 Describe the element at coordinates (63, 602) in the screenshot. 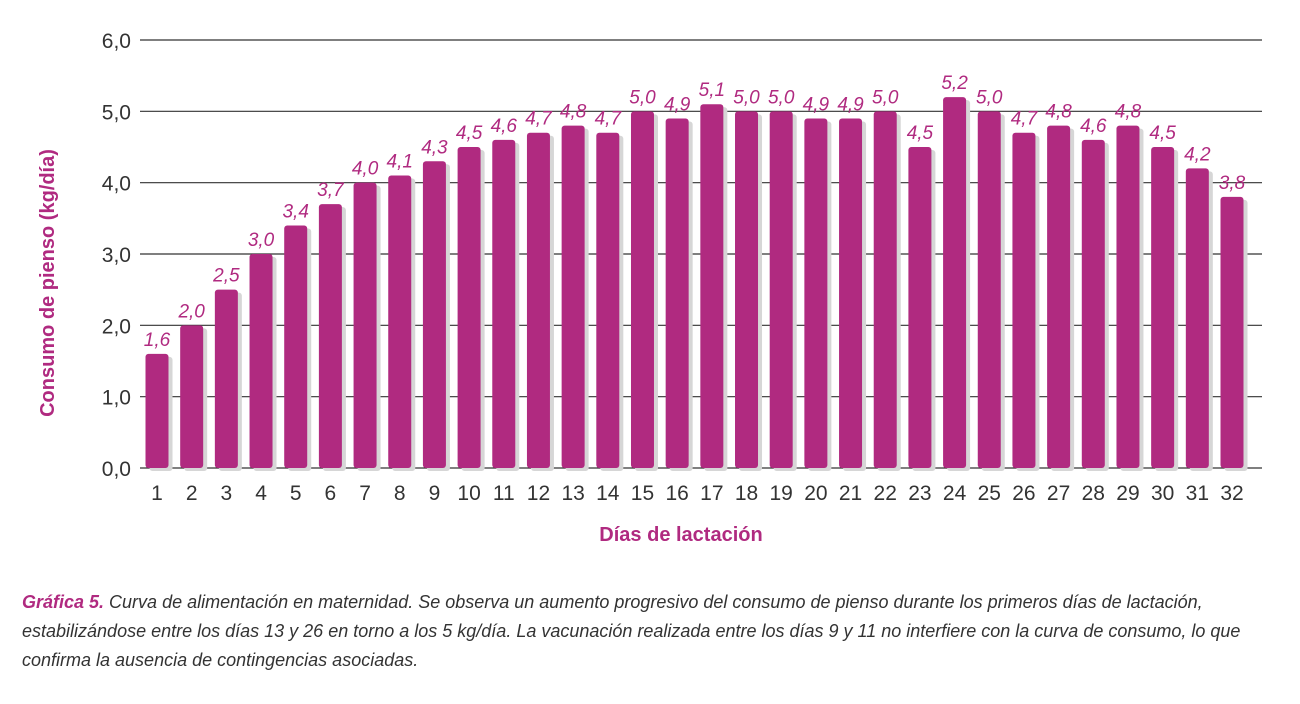

I see `caption-label: Gráfica 5.` at that location.